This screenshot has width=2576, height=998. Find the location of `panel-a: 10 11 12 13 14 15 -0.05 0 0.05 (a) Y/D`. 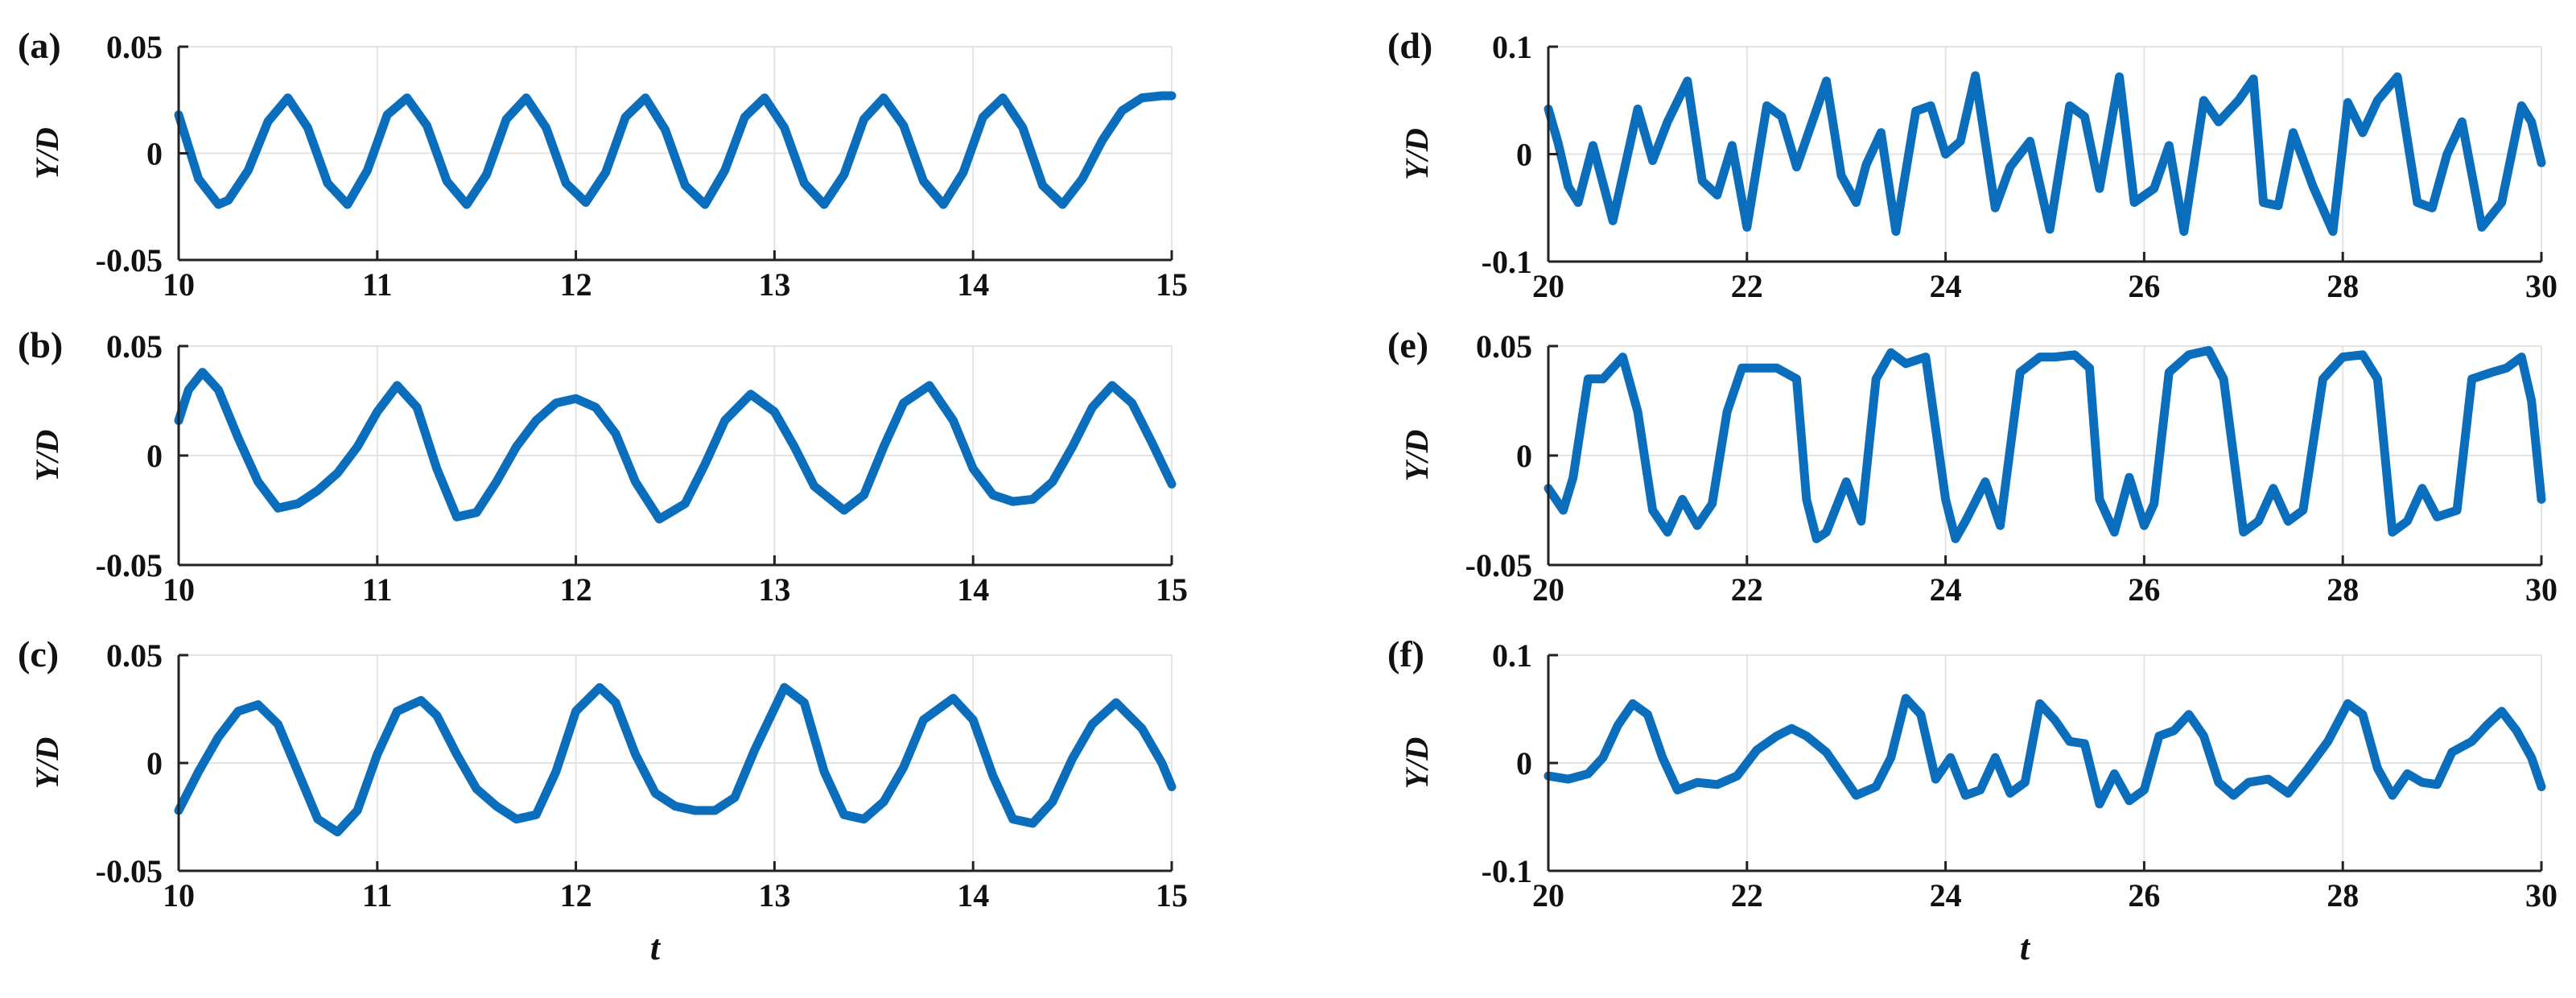

panel-a: 10 11 12 13 14 15 -0.05 0 0.05 (a) Y/D is located at coordinates (603, 164).